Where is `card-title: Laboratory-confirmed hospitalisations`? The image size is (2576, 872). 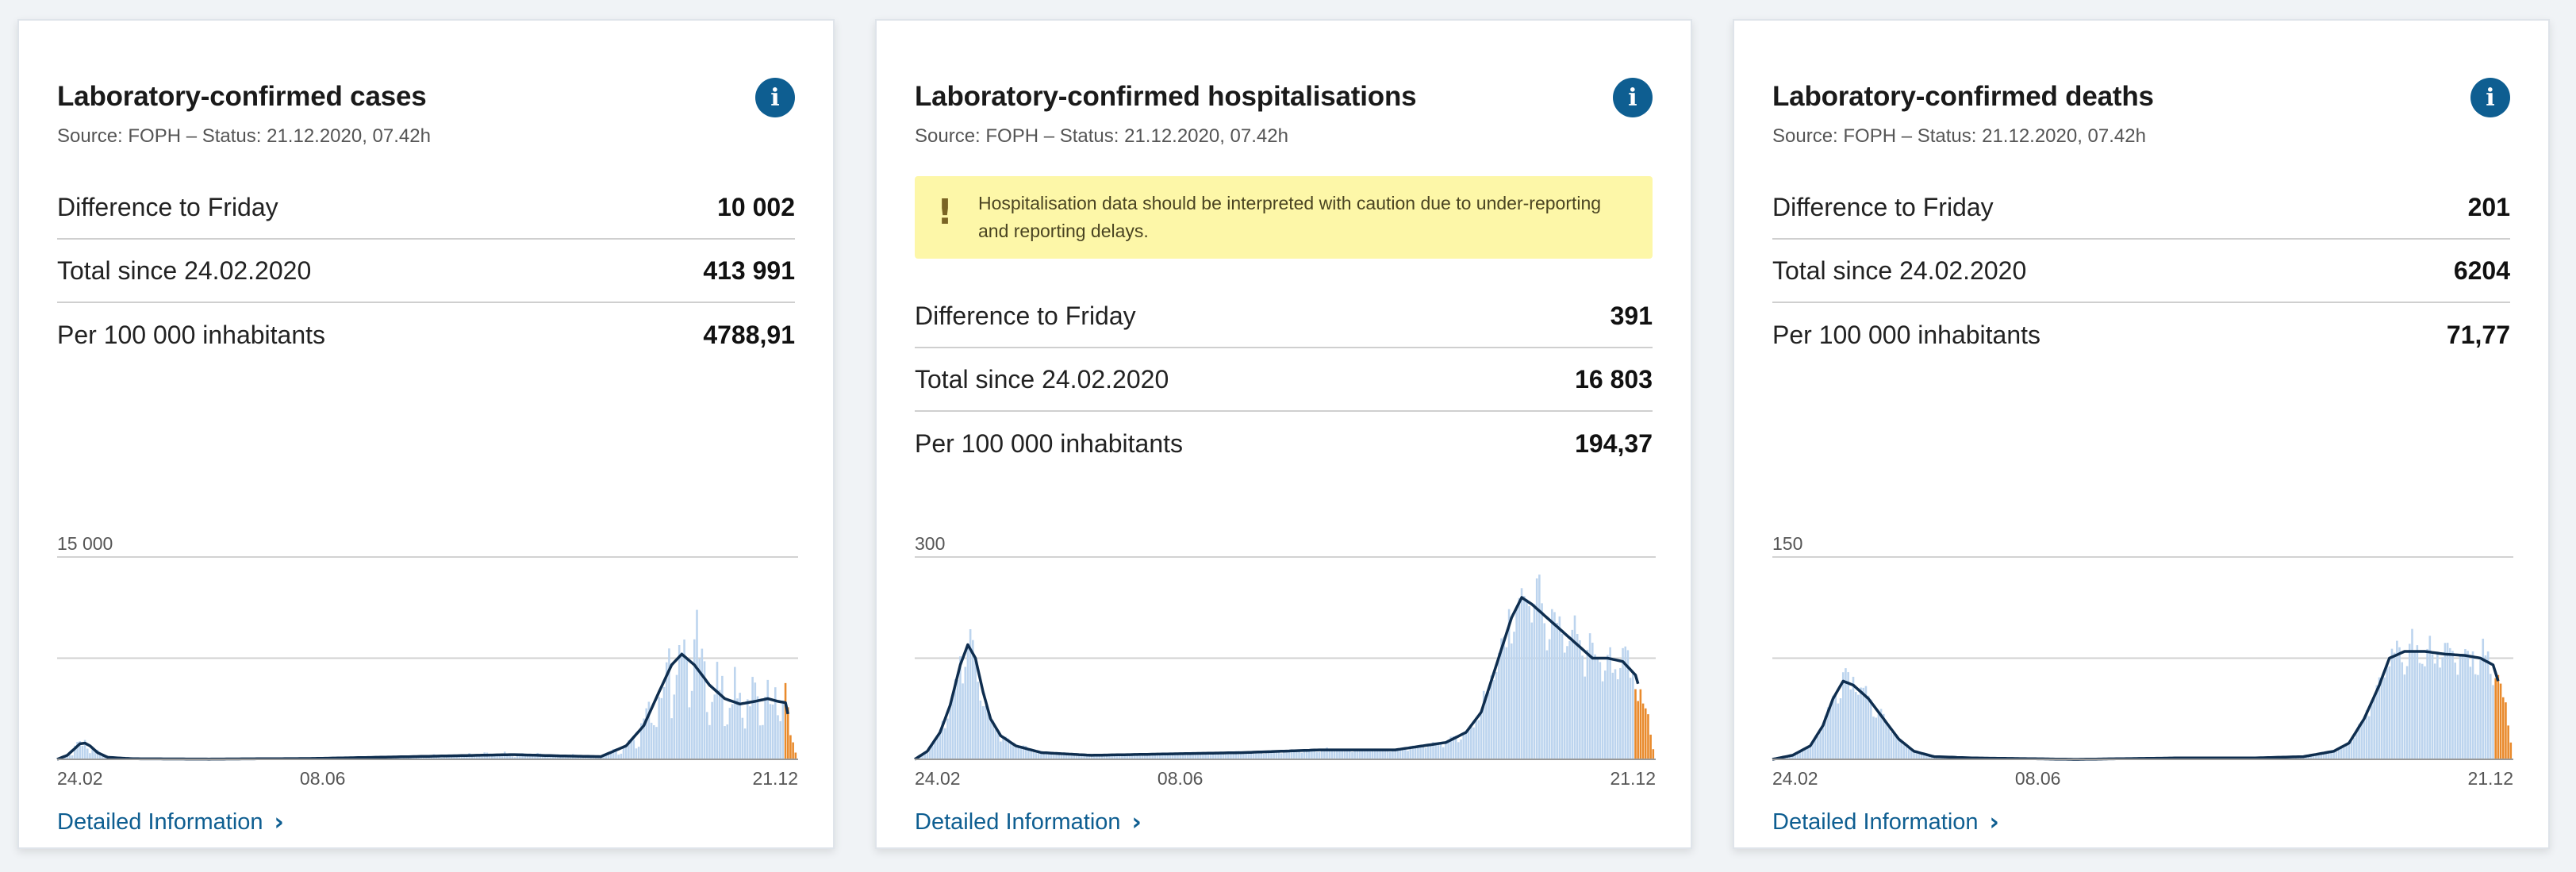
card-title: Laboratory-confirmed hospitalisations is located at coordinates (1166, 96).